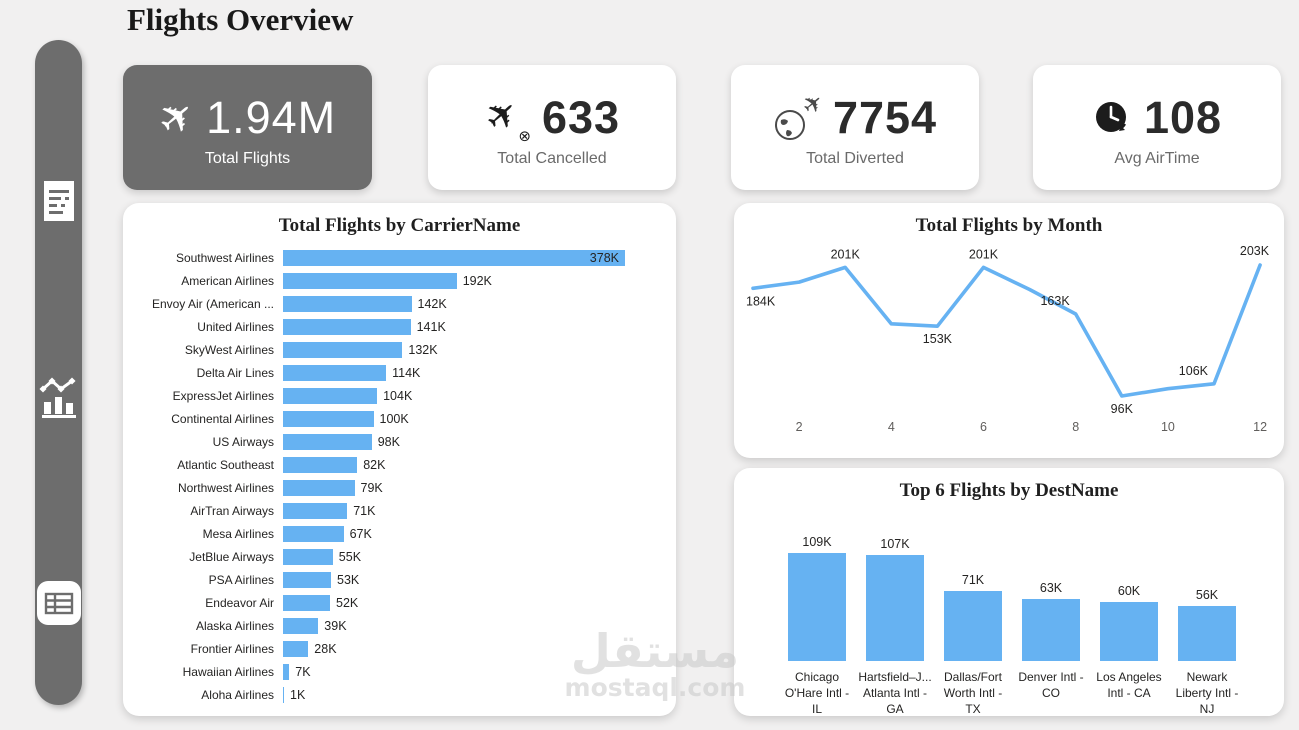 Image resolution: width=1299 pixels, height=730 pixels. I want to click on carrier-category-label: Hawaiian Airlines, so click(228, 672).